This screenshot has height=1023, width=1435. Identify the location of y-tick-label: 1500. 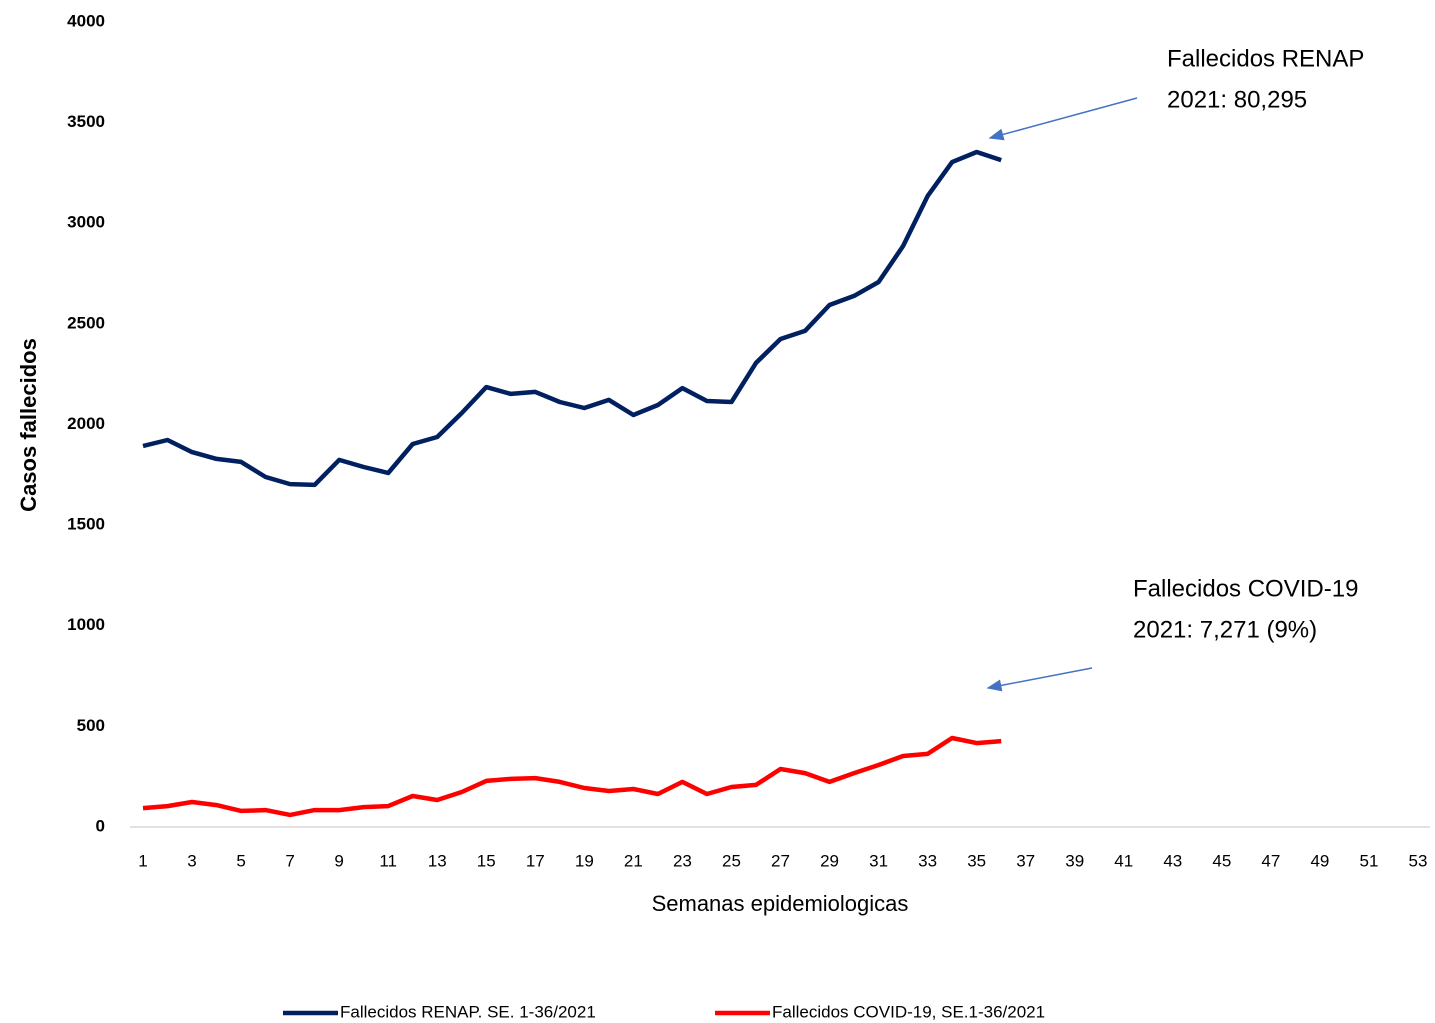
(86, 524).